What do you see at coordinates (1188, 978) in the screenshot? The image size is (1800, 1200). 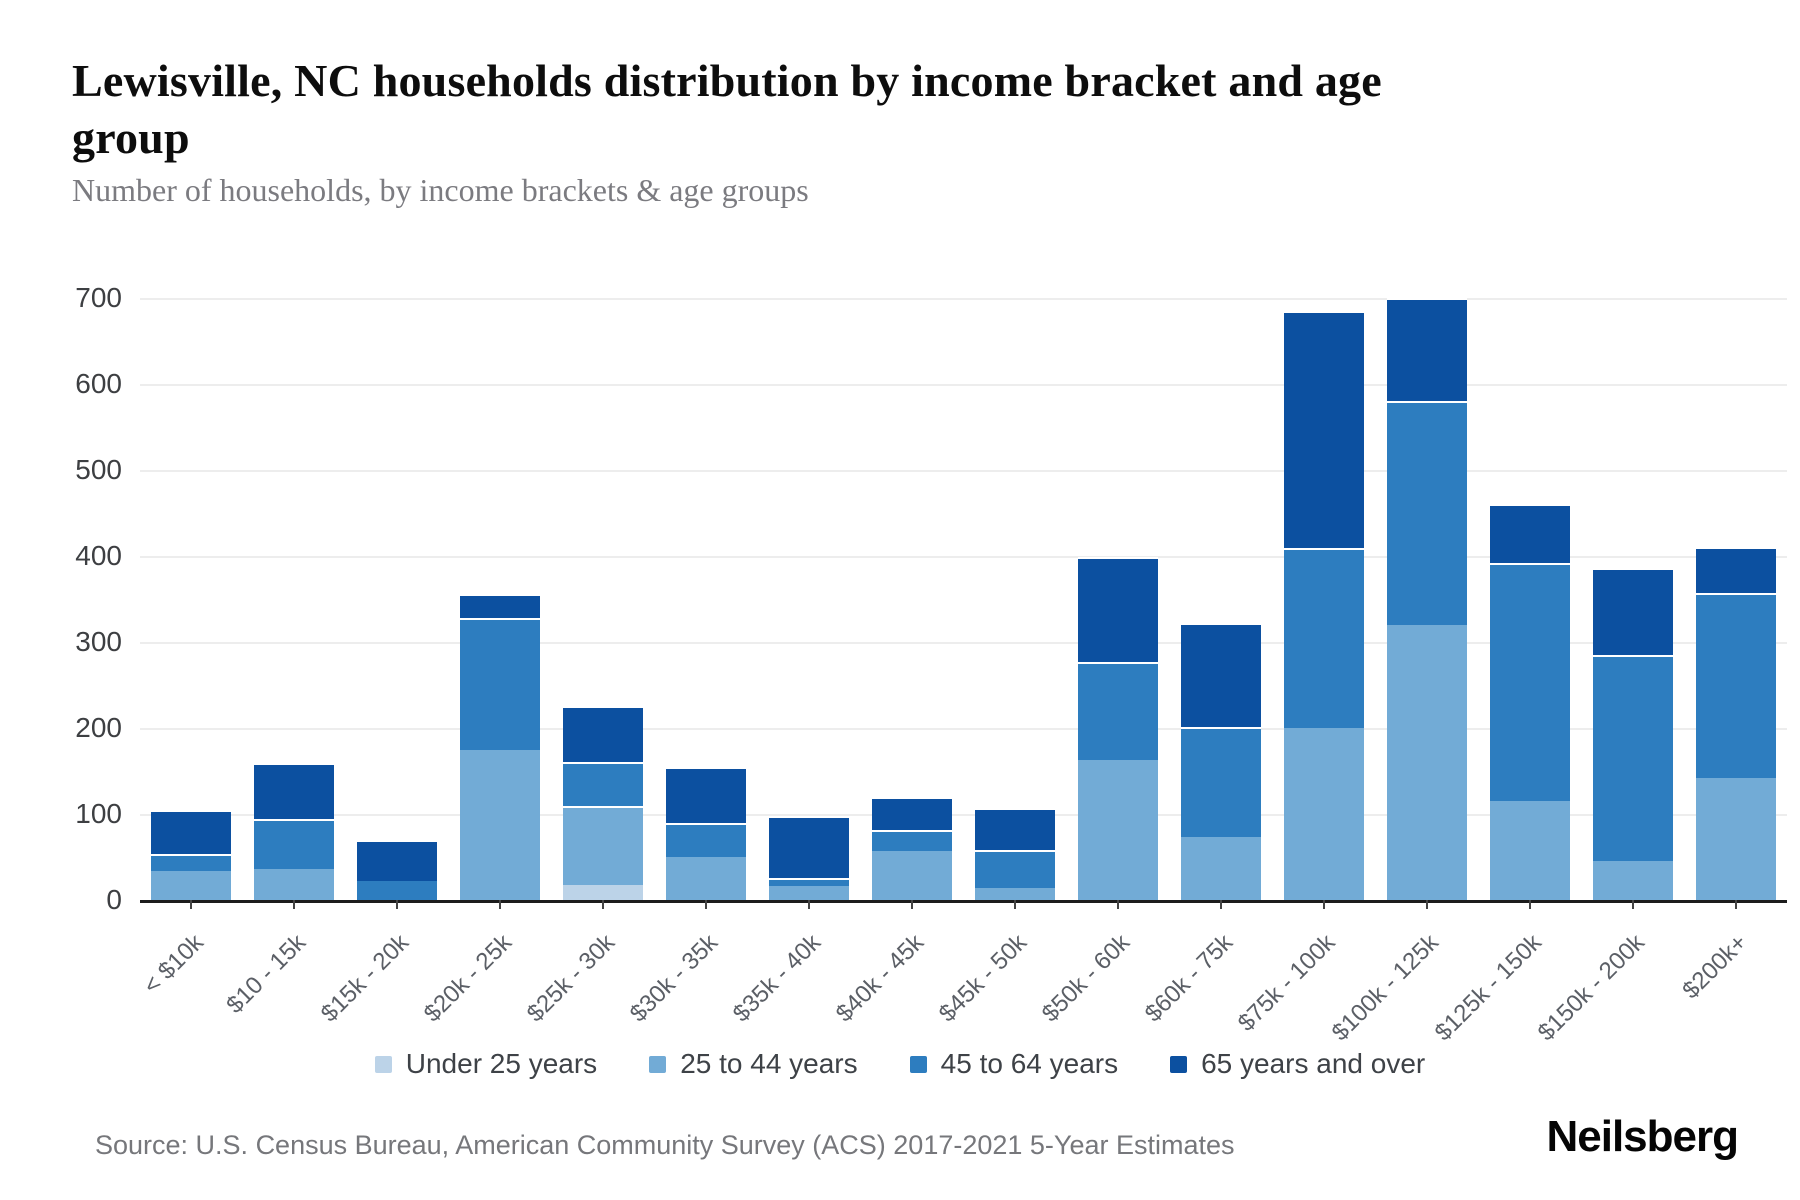 I see `x-axis-tick-label: $60k - 75k` at bounding box center [1188, 978].